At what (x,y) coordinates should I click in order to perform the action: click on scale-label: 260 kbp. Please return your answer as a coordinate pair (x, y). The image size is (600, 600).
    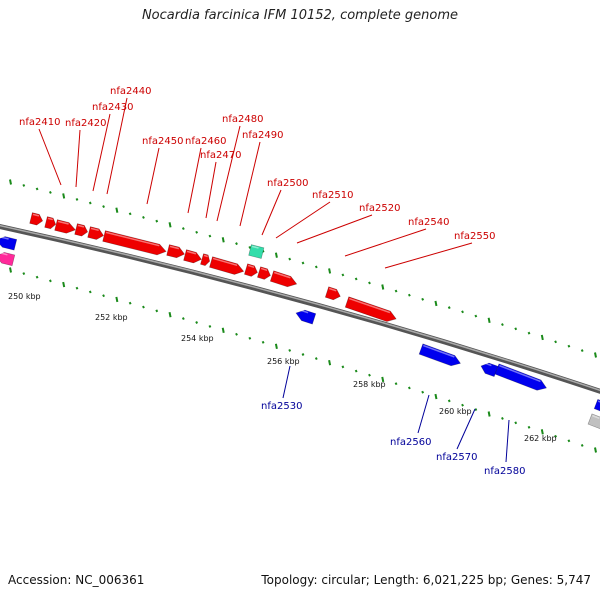
    Looking at the image, I should click on (455, 411).